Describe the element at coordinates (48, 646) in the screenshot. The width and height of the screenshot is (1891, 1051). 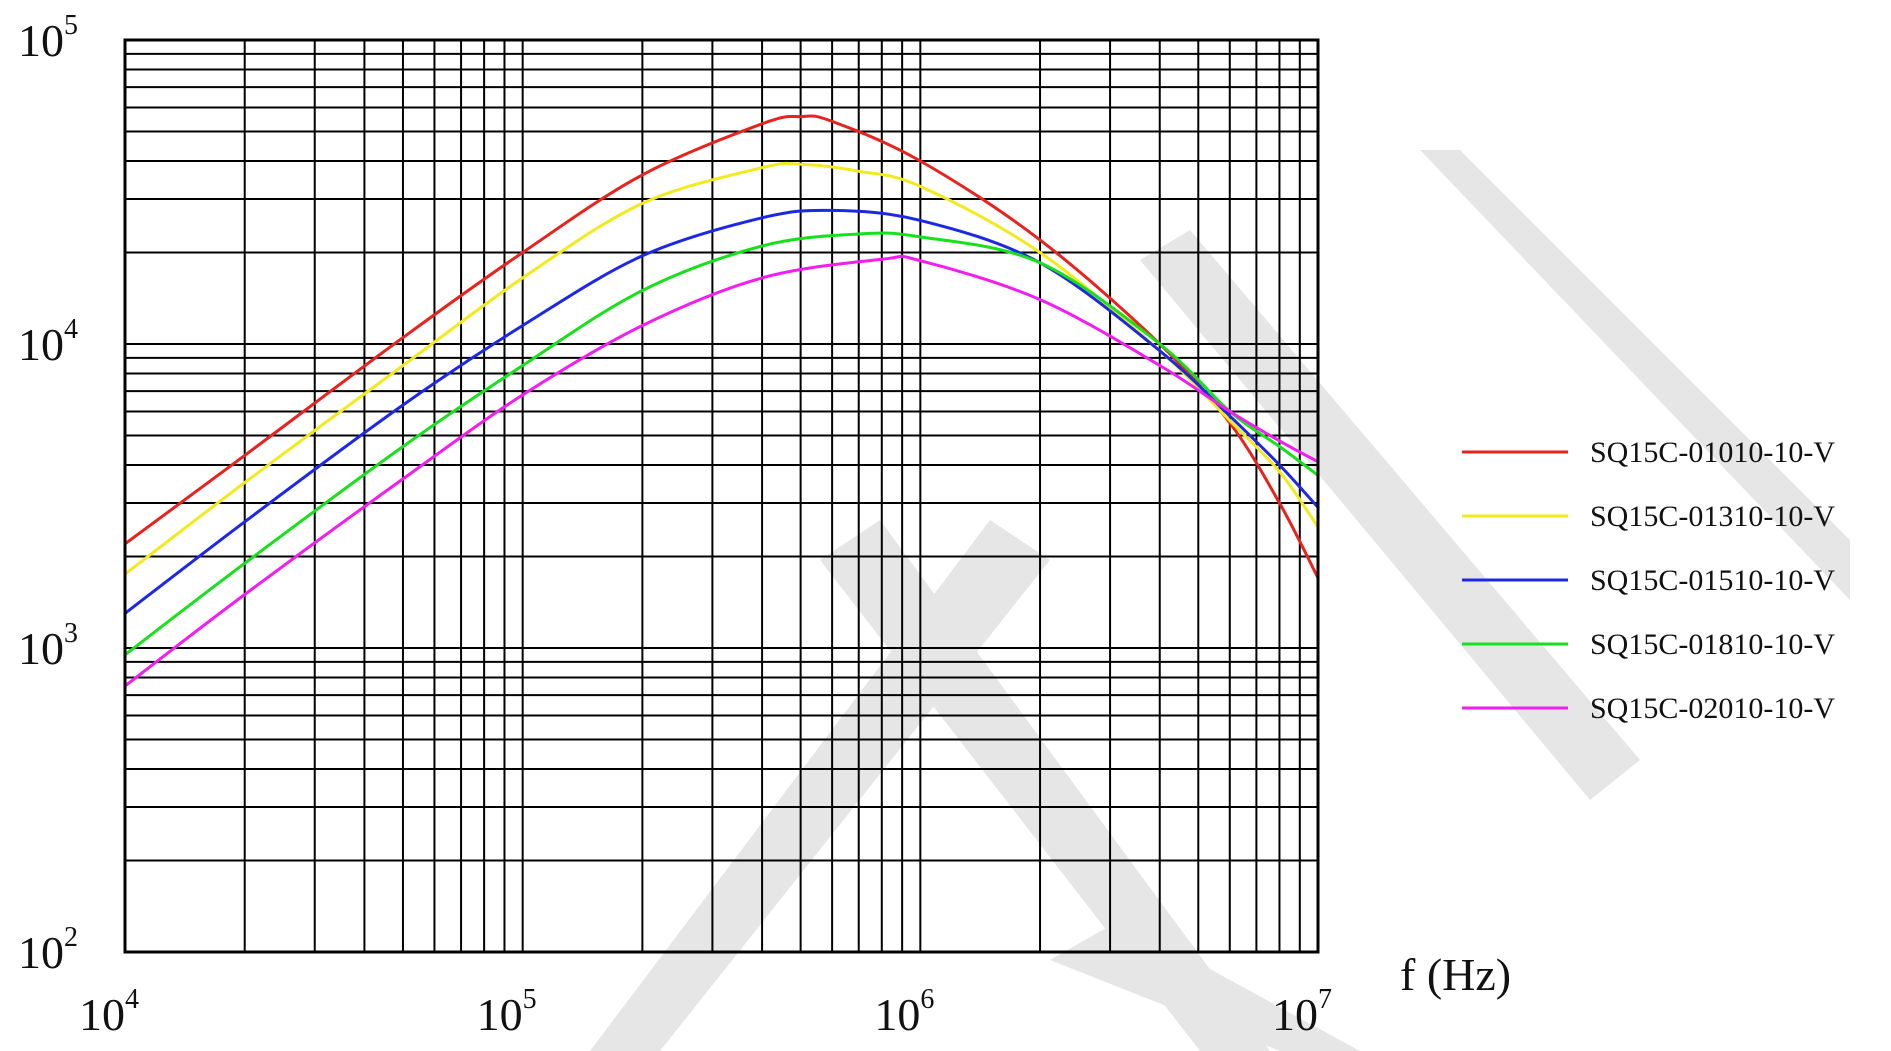
I see `y-tick-label: 10³` at that location.